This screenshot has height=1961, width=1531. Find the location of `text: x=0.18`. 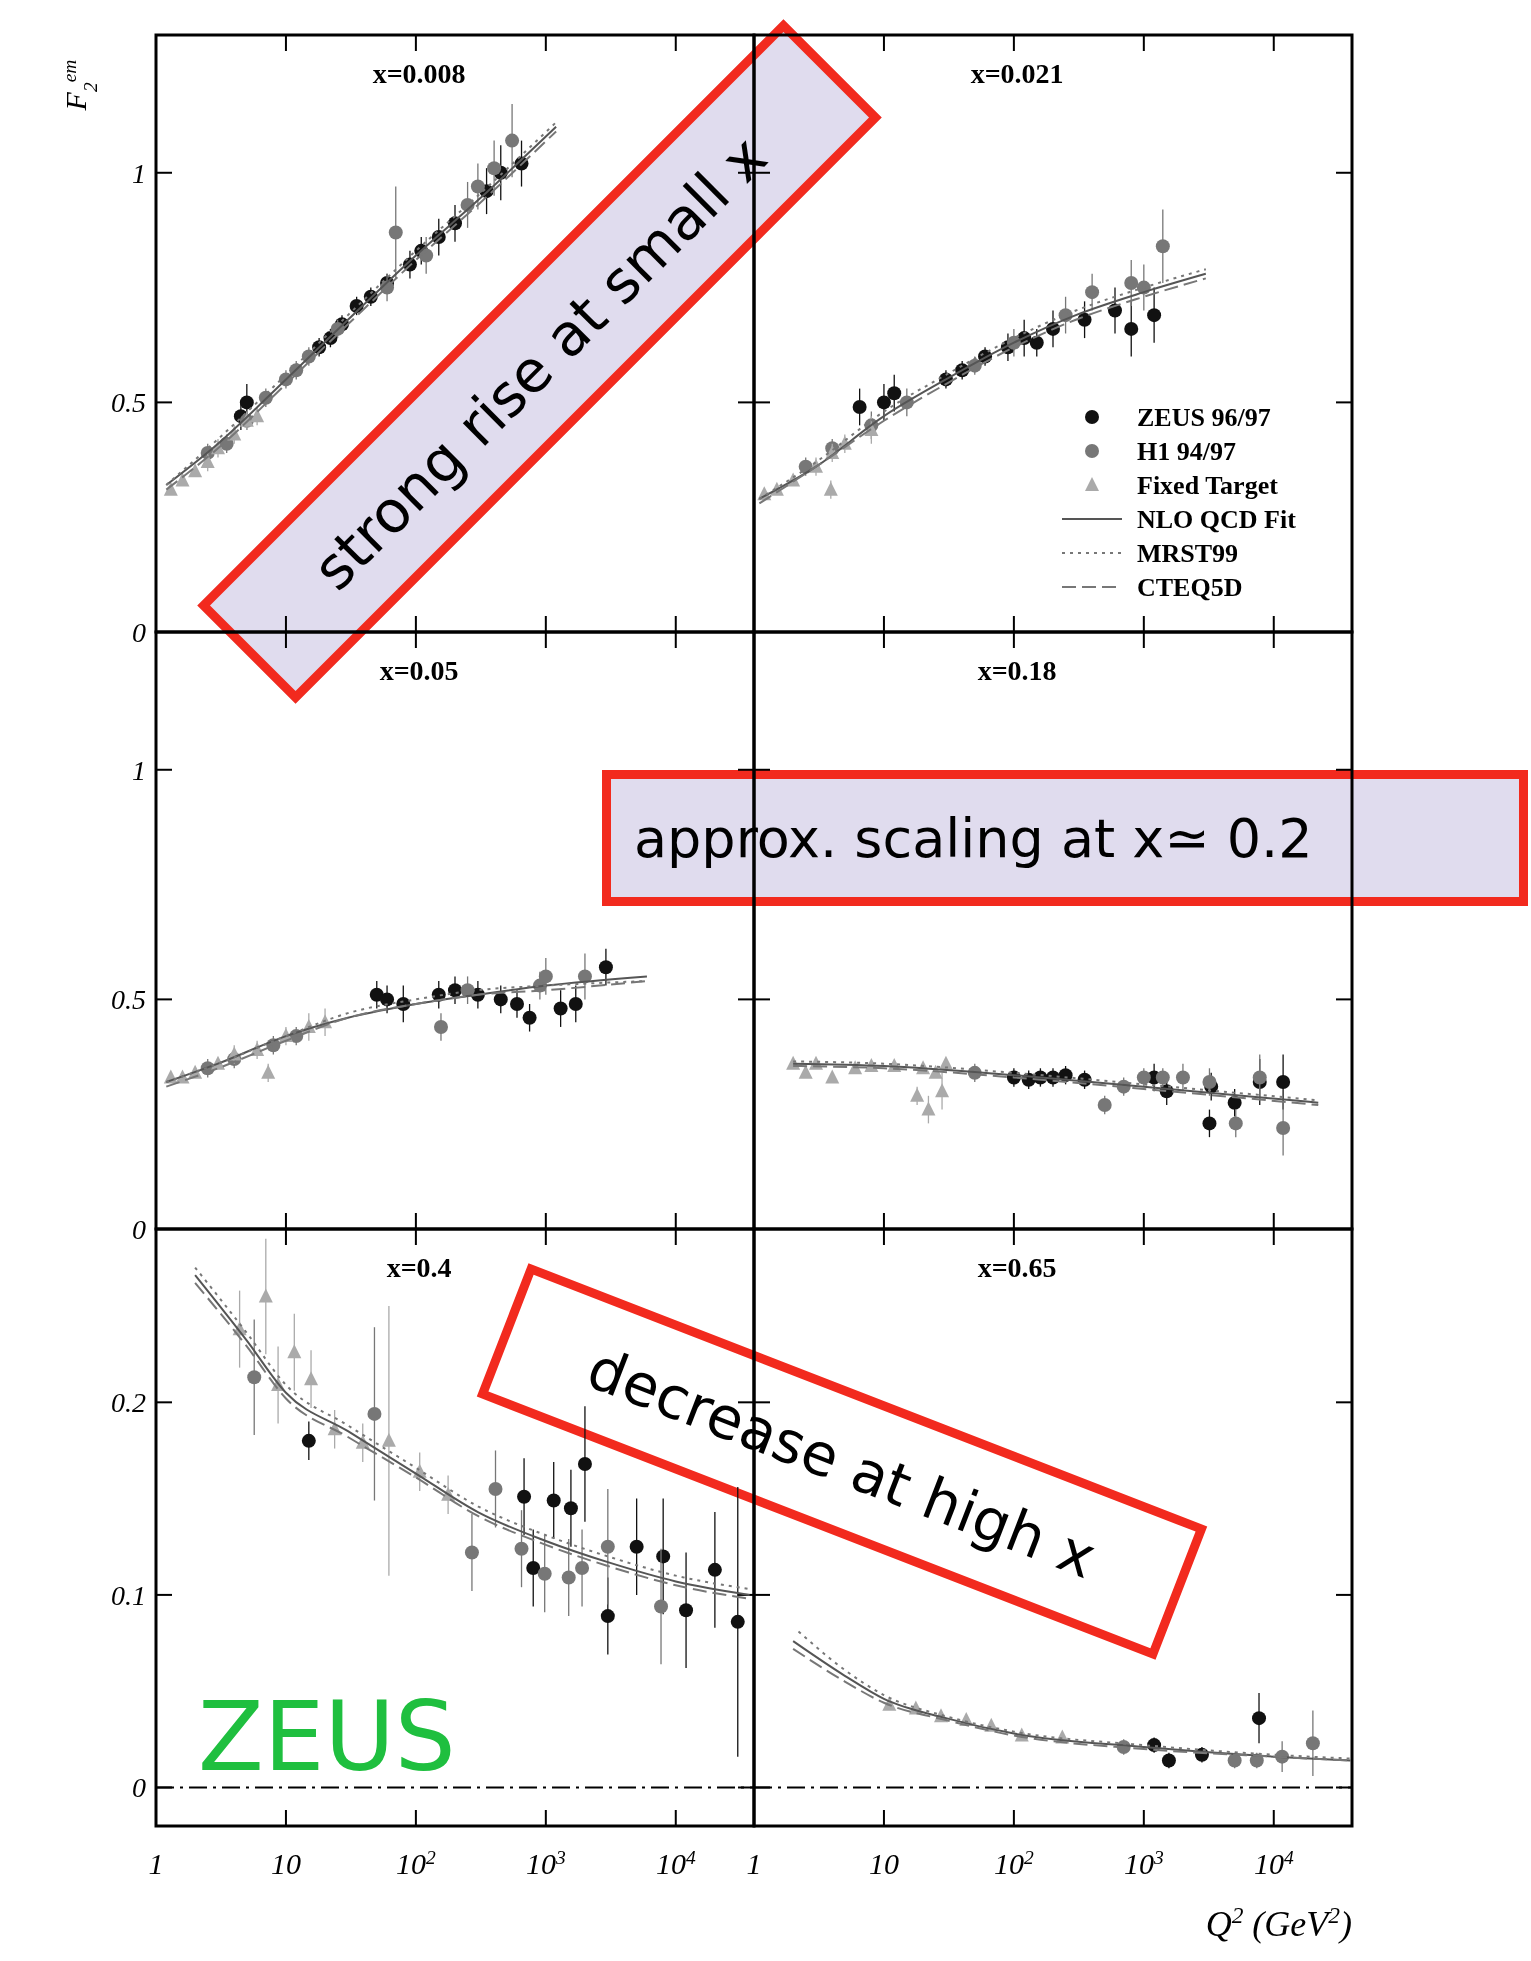

text: x=0.18 is located at coordinates (1017, 670).